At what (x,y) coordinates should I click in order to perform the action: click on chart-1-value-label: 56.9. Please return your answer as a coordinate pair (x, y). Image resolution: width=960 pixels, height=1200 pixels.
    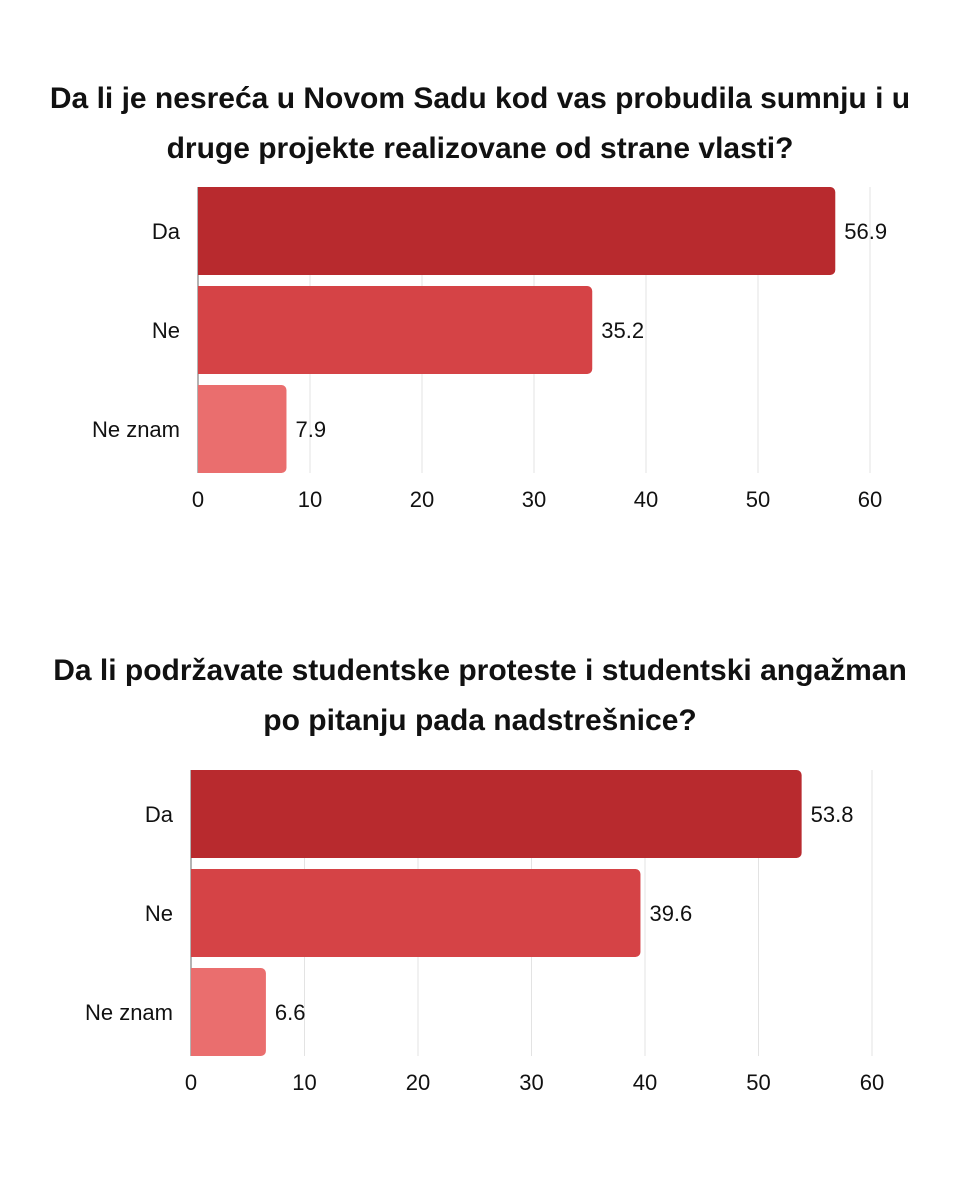
    Looking at the image, I should click on (865, 231).